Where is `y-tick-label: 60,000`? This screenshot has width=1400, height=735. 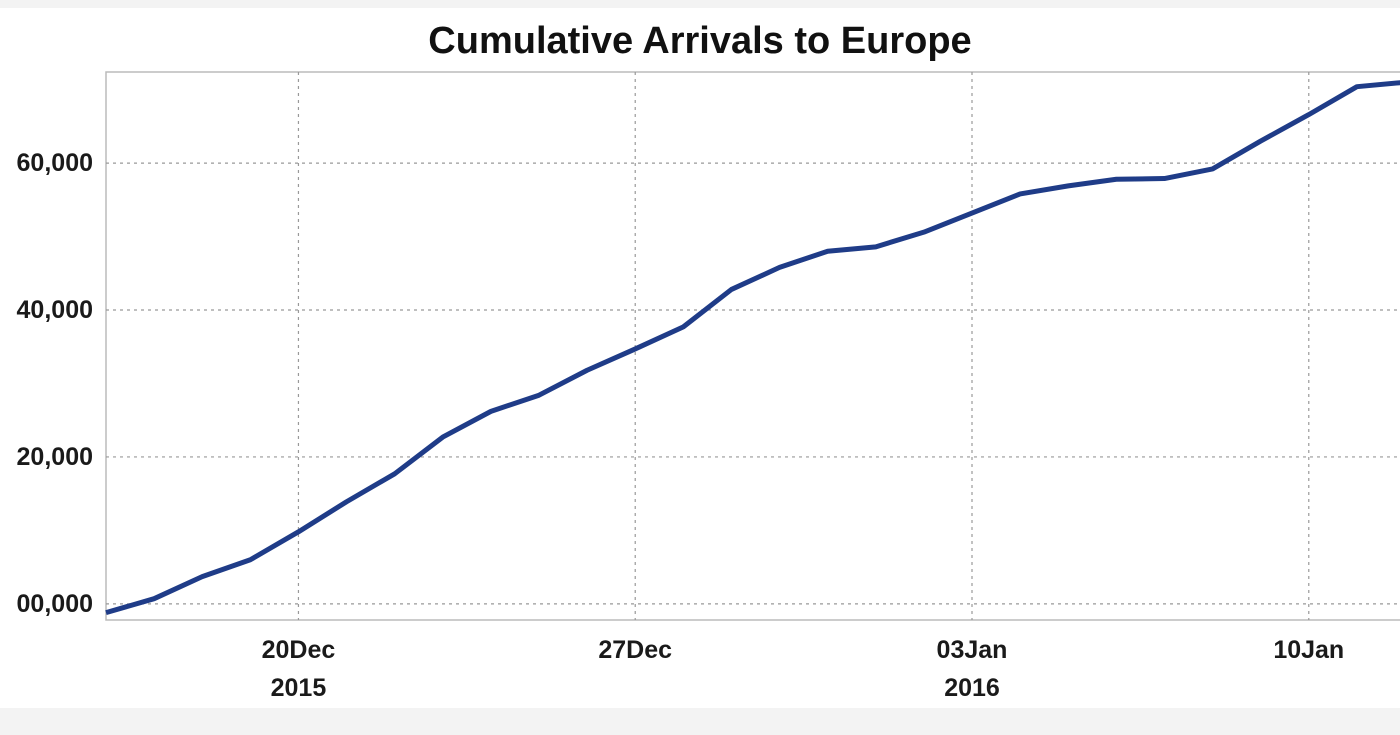 y-tick-label: 60,000 is located at coordinates (54, 163).